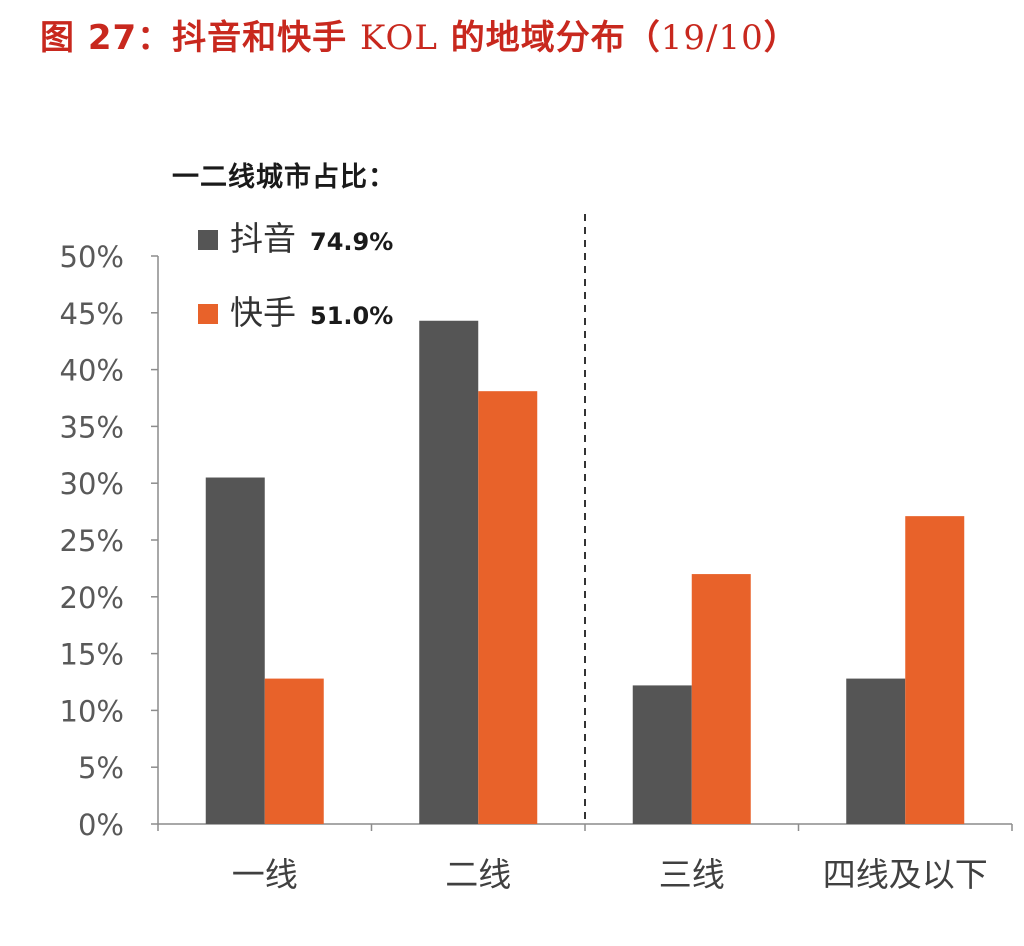  I want to click on y-tick-label: 10%, so click(92, 711).